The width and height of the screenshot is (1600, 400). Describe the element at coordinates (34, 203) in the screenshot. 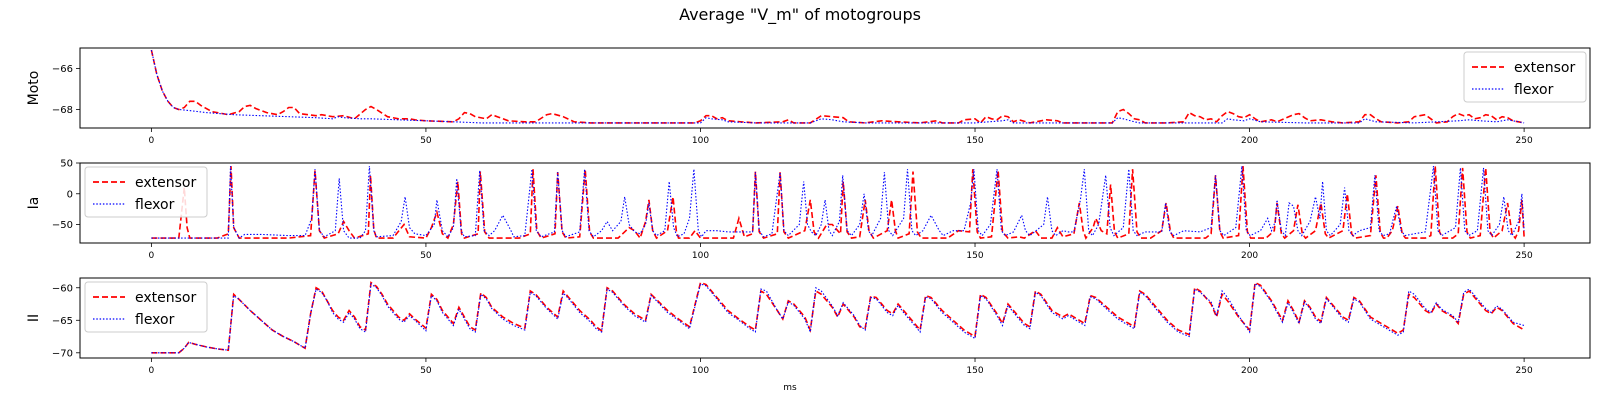

I see `y-axis-label: Ia` at that location.